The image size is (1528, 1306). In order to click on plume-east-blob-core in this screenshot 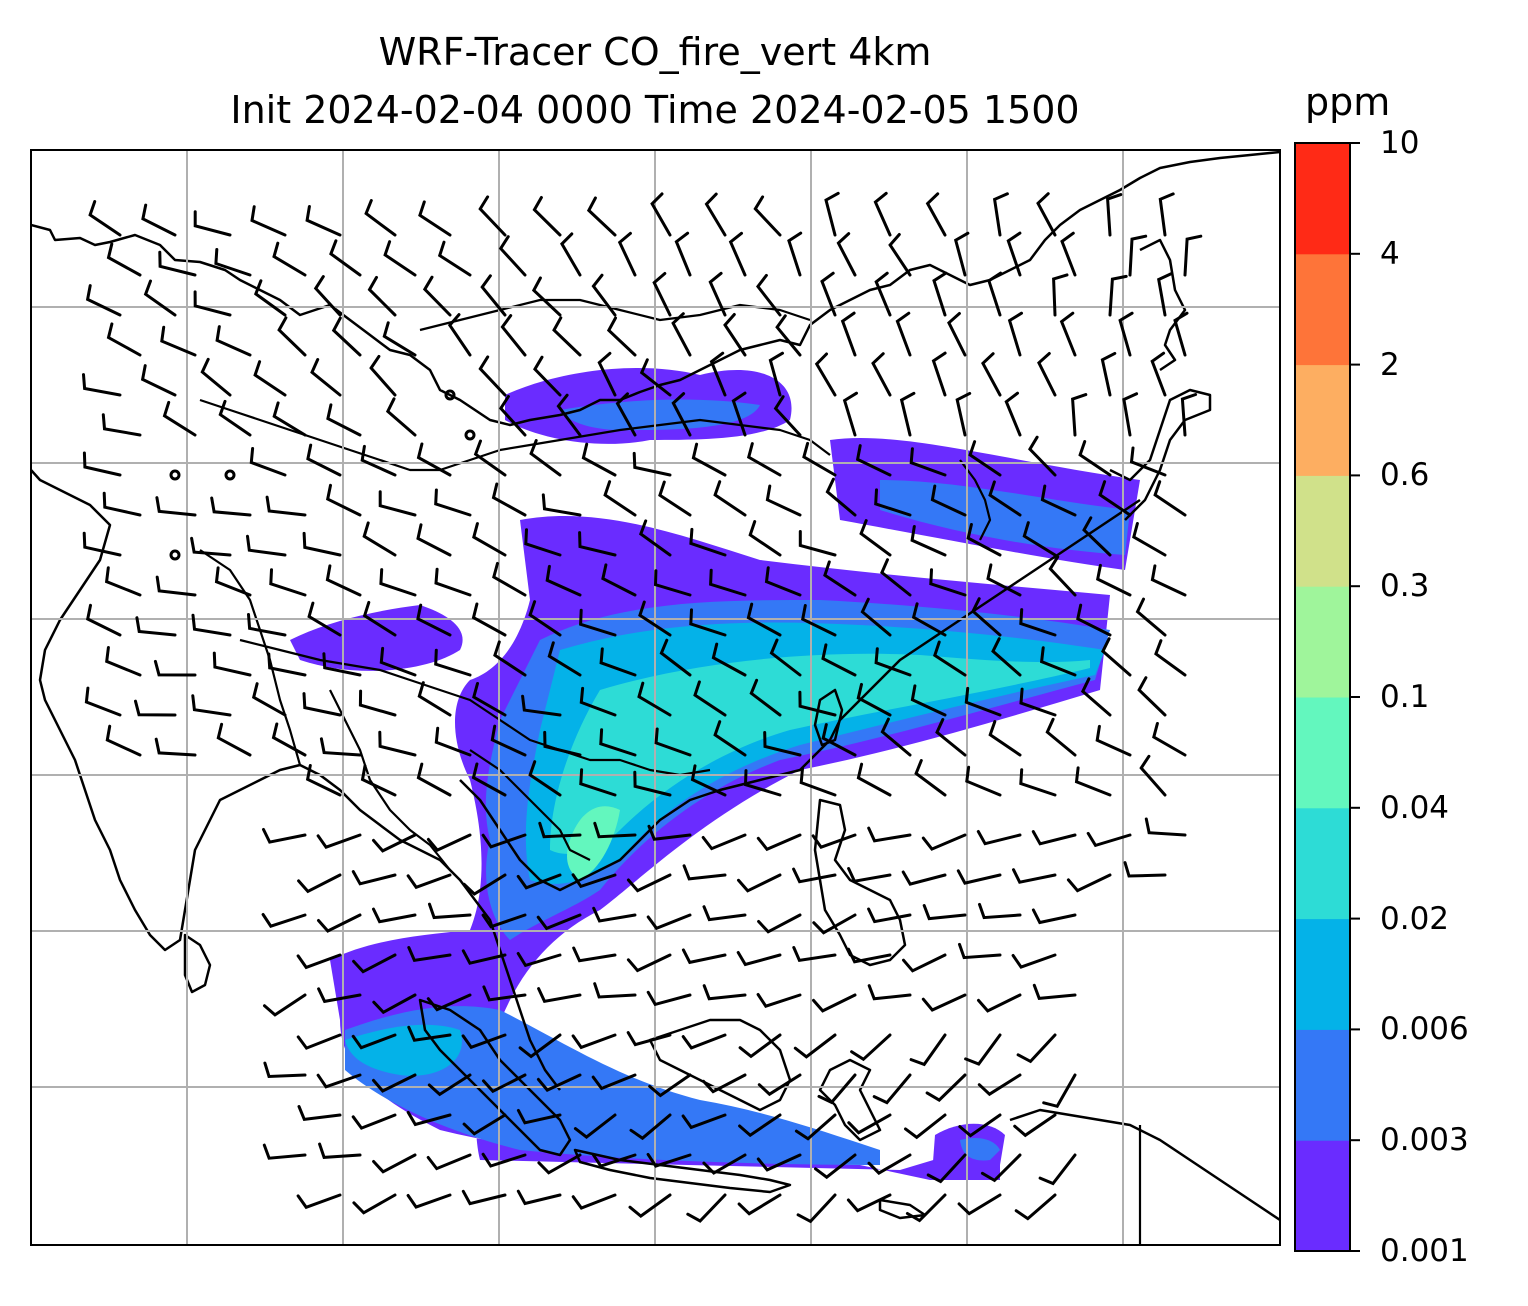, I will do `click(980, 1149)`.